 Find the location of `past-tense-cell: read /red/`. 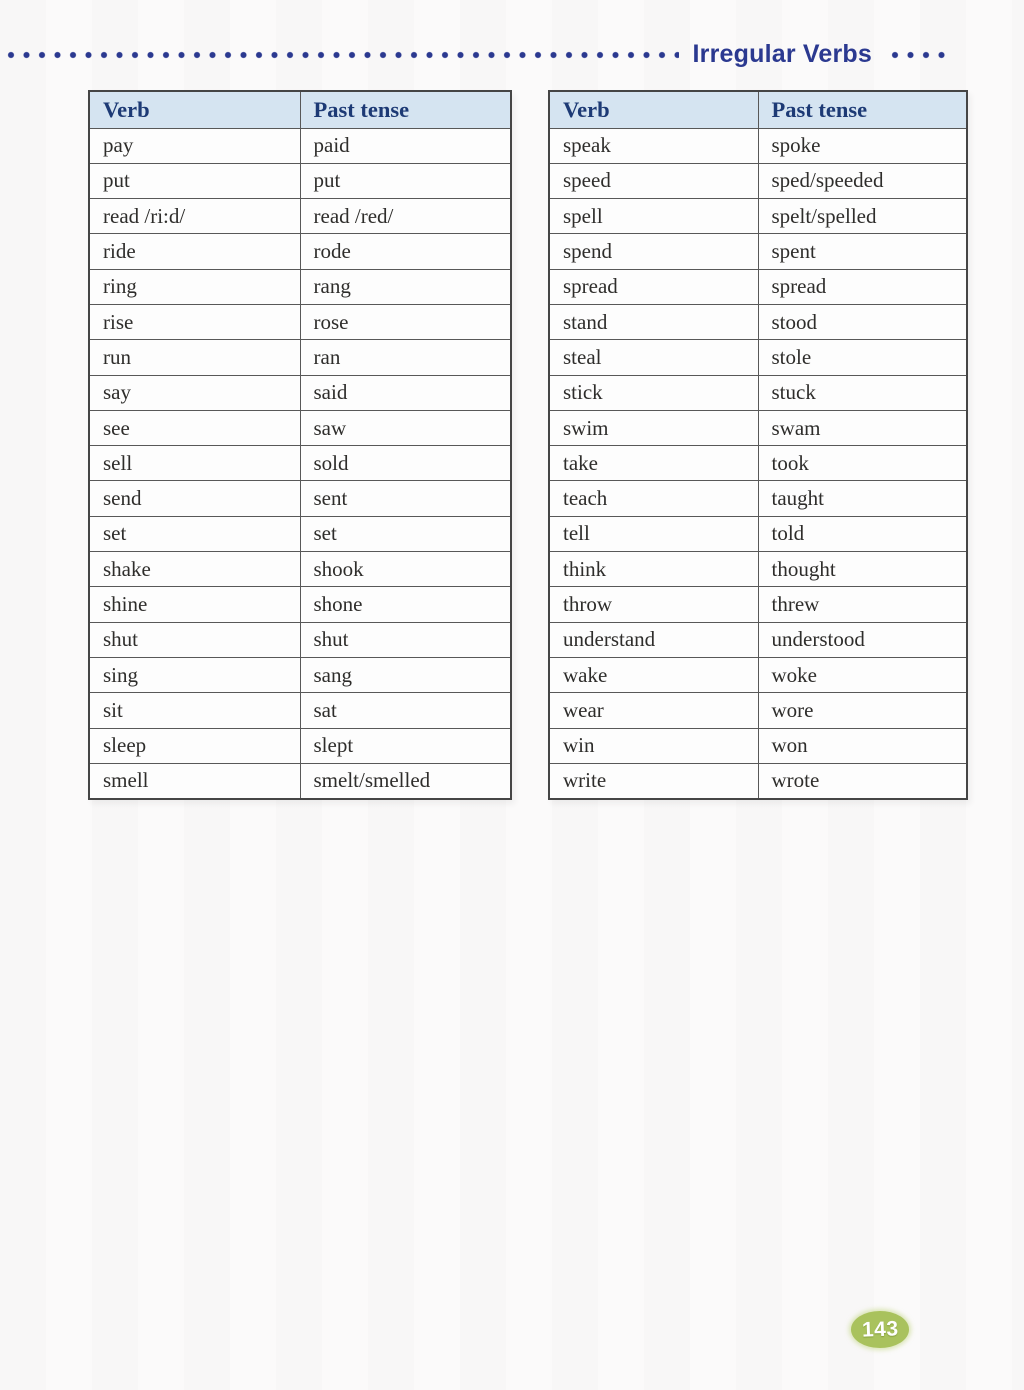

past-tense-cell: read /red/ is located at coordinates (405, 216).